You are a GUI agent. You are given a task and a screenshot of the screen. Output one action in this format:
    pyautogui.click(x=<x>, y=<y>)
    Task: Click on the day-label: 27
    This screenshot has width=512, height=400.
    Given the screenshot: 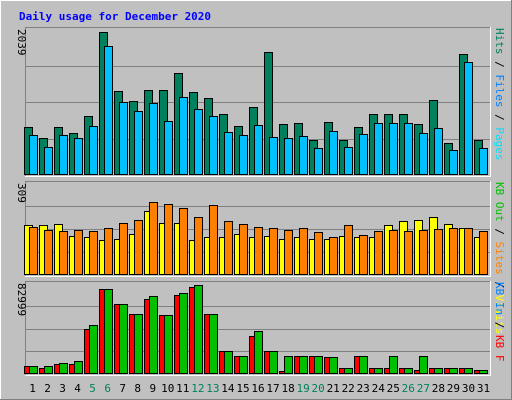 What is the action you would take?
    pyautogui.click(x=423, y=388)
    